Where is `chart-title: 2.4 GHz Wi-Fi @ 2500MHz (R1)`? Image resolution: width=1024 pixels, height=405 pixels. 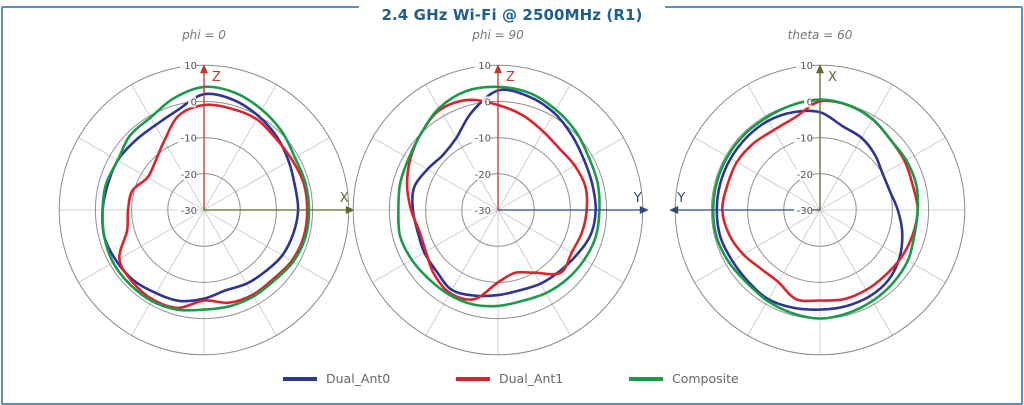 chart-title: 2.4 GHz Wi-Fi @ 2500MHz (R1) is located at coordinates (512, 15).